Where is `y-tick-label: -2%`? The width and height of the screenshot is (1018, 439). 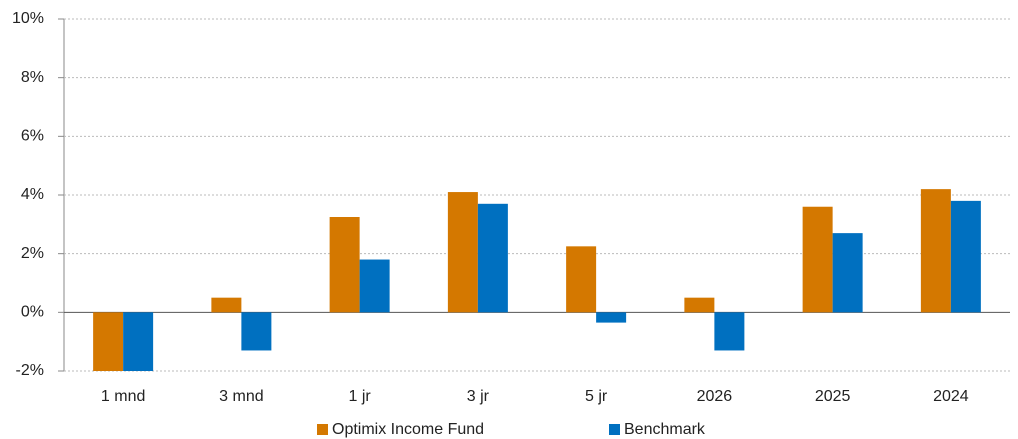 y-tick-label: -2% is located at coordinates (30, 370).